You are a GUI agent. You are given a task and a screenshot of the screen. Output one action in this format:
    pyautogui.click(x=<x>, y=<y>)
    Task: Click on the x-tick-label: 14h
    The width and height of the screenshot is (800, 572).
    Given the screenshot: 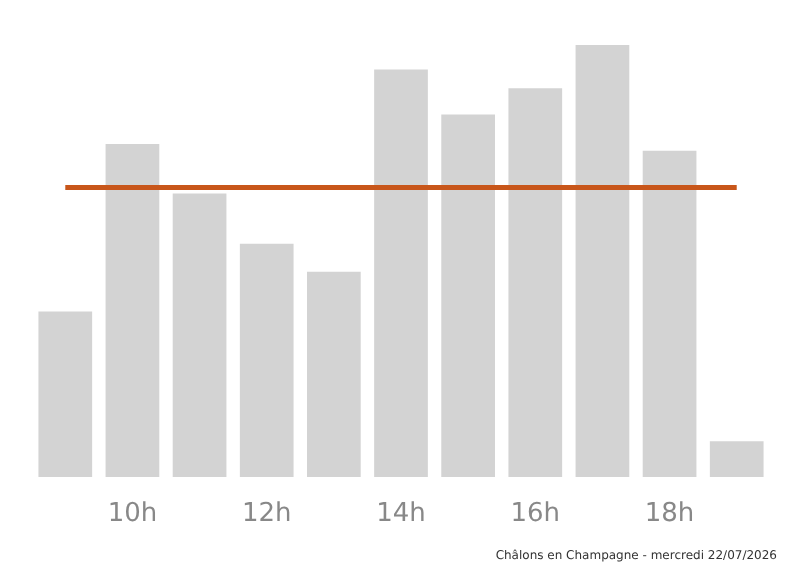 What is the action you would take?
    pyautogui.click(x=401, y=514)
    